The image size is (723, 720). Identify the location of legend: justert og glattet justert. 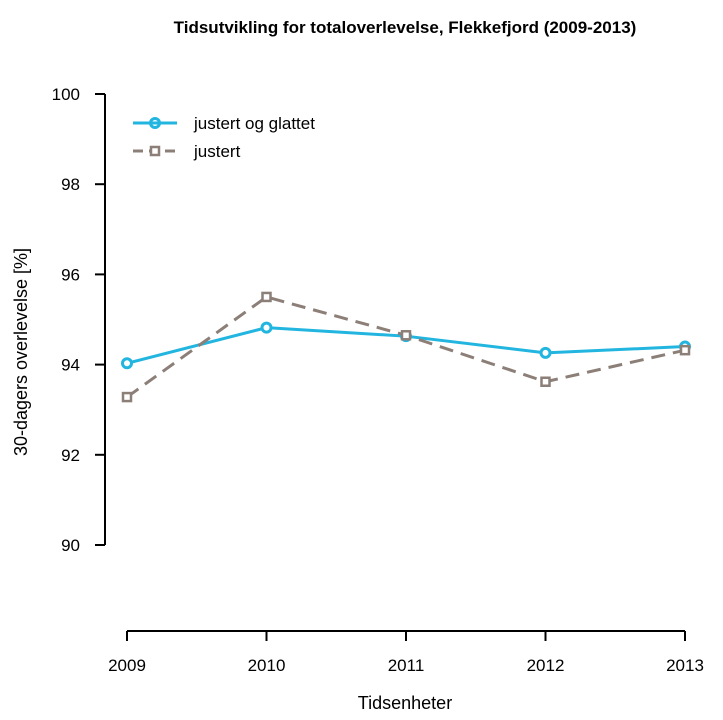
(224, 137).